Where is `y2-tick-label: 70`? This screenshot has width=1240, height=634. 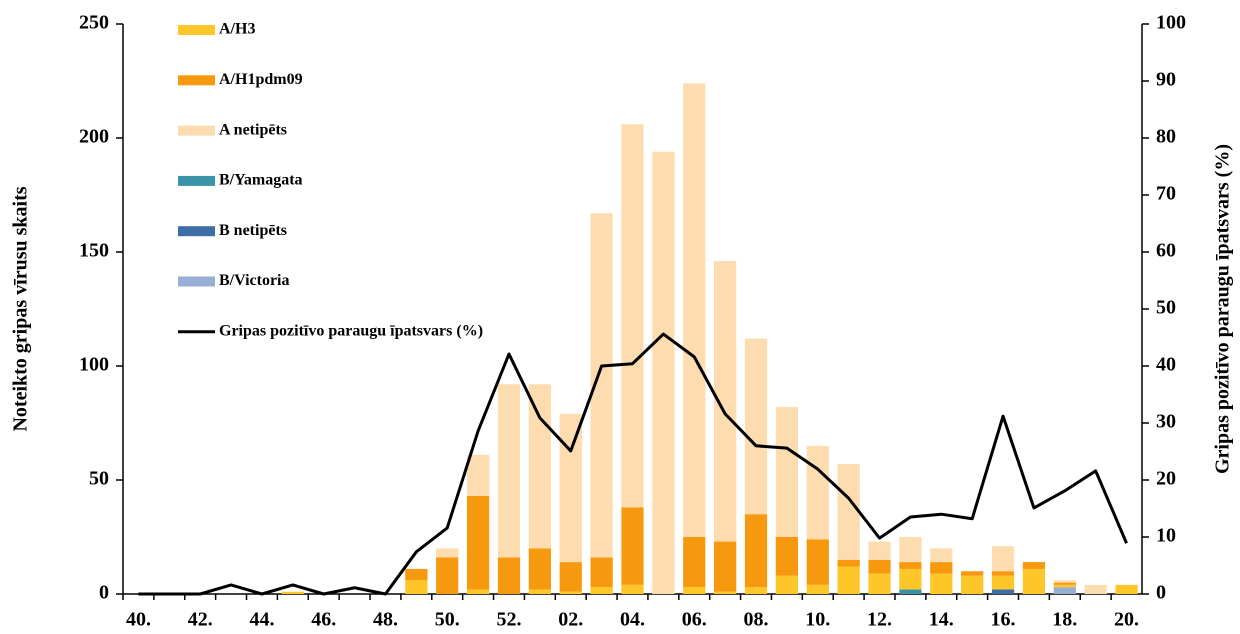 y2-tick-label: 70 is located at coordinates (1166, 194).